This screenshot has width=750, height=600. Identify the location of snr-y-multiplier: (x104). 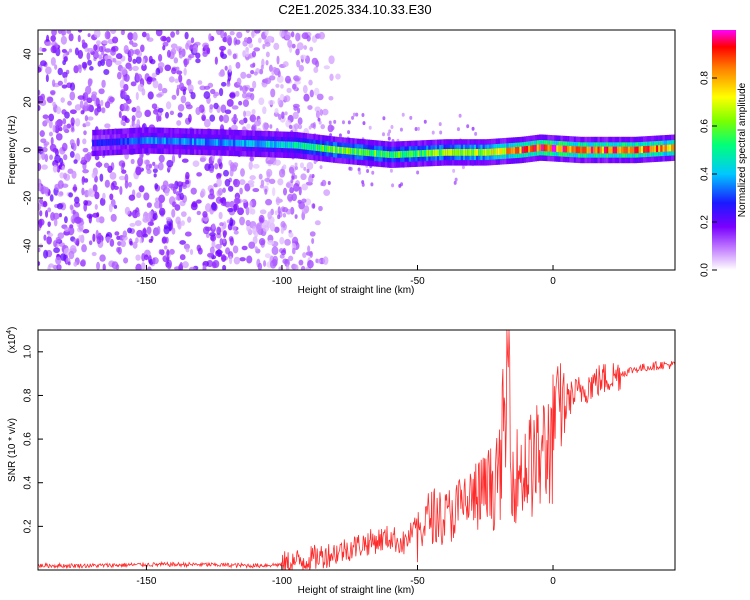
(12, 340).